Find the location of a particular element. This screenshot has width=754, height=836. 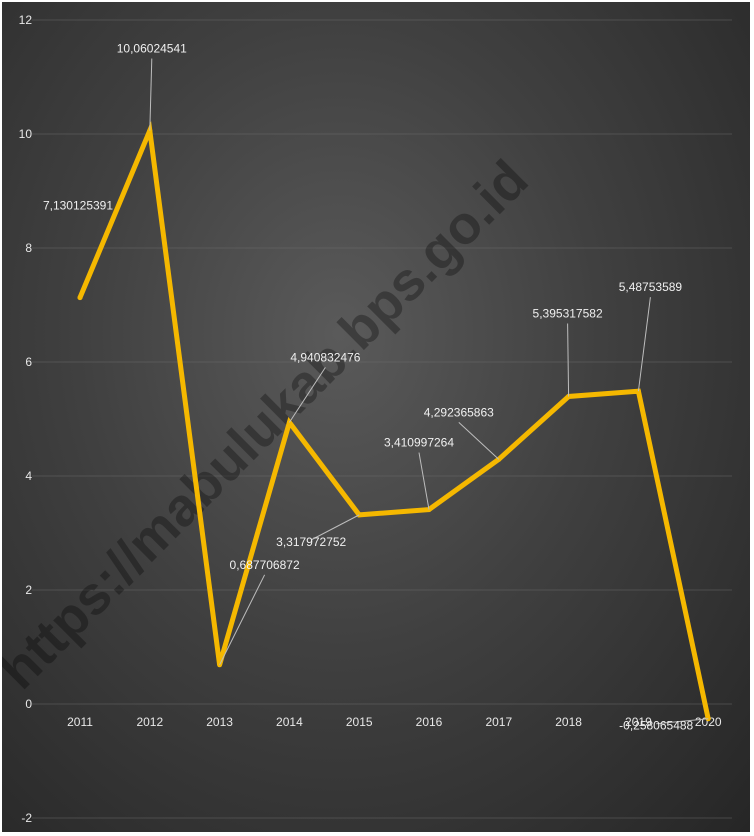

x-tick-label: 2017 is located at coordinates (498, 722).